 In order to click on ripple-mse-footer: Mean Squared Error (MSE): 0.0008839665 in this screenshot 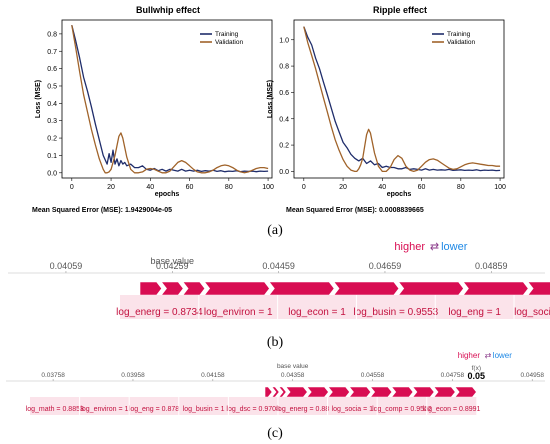, I will do `click(355, 210)`.